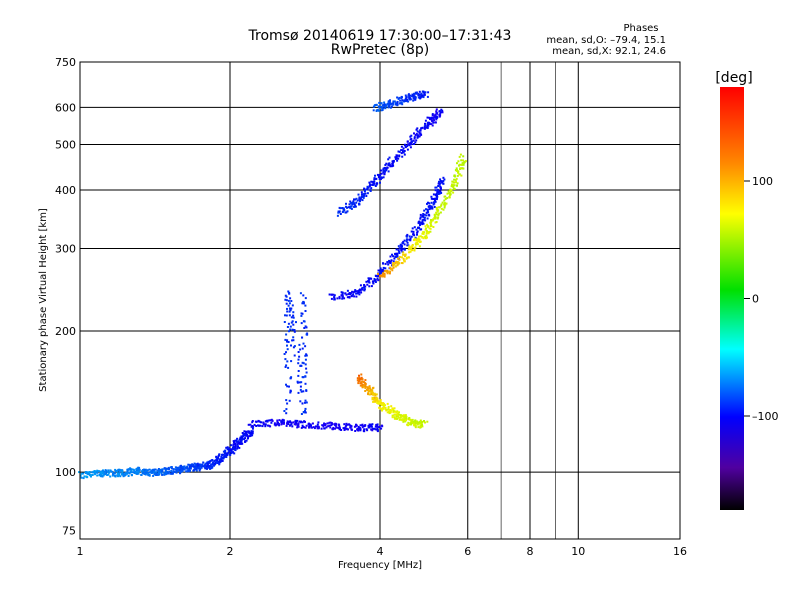  What do you see at coordinates (578, 551) in the screenshot?
I see `x-tick-label: 10` at bounding box center [578, 551].